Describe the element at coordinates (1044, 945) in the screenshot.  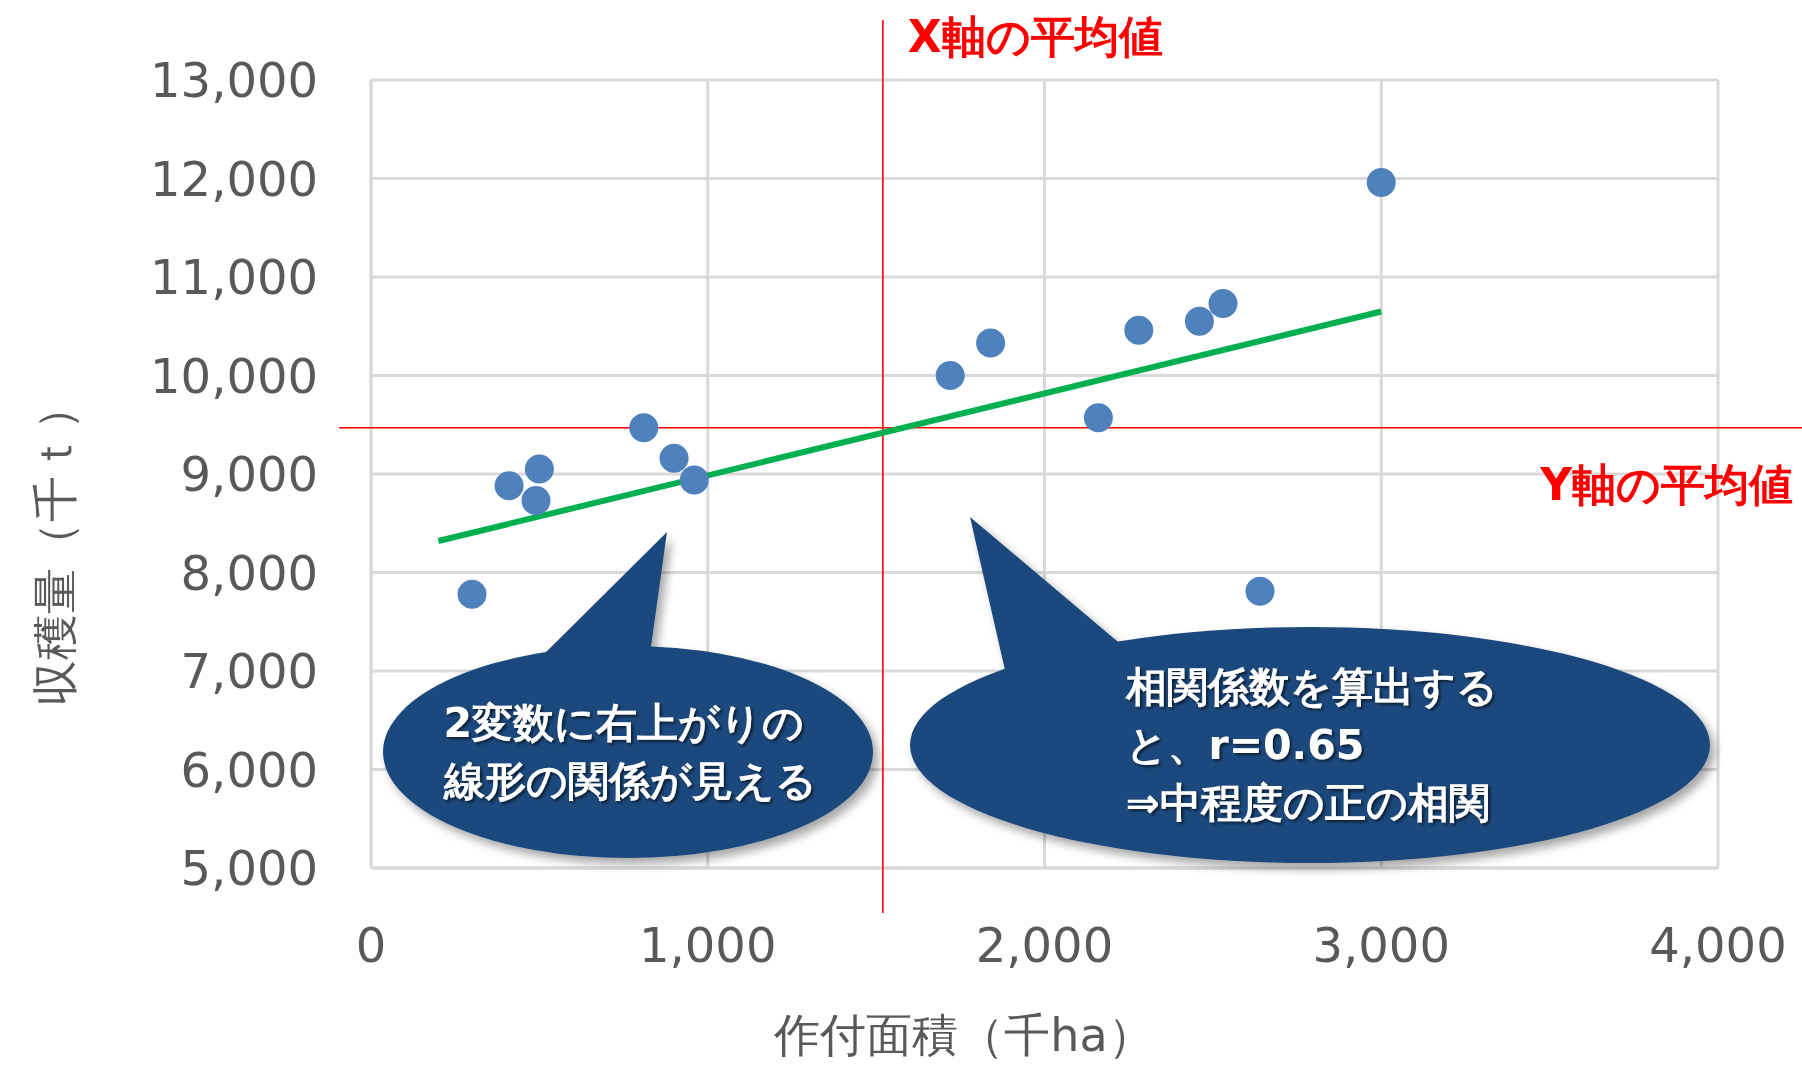
I see `x-tick-label: 2,000` at that location.